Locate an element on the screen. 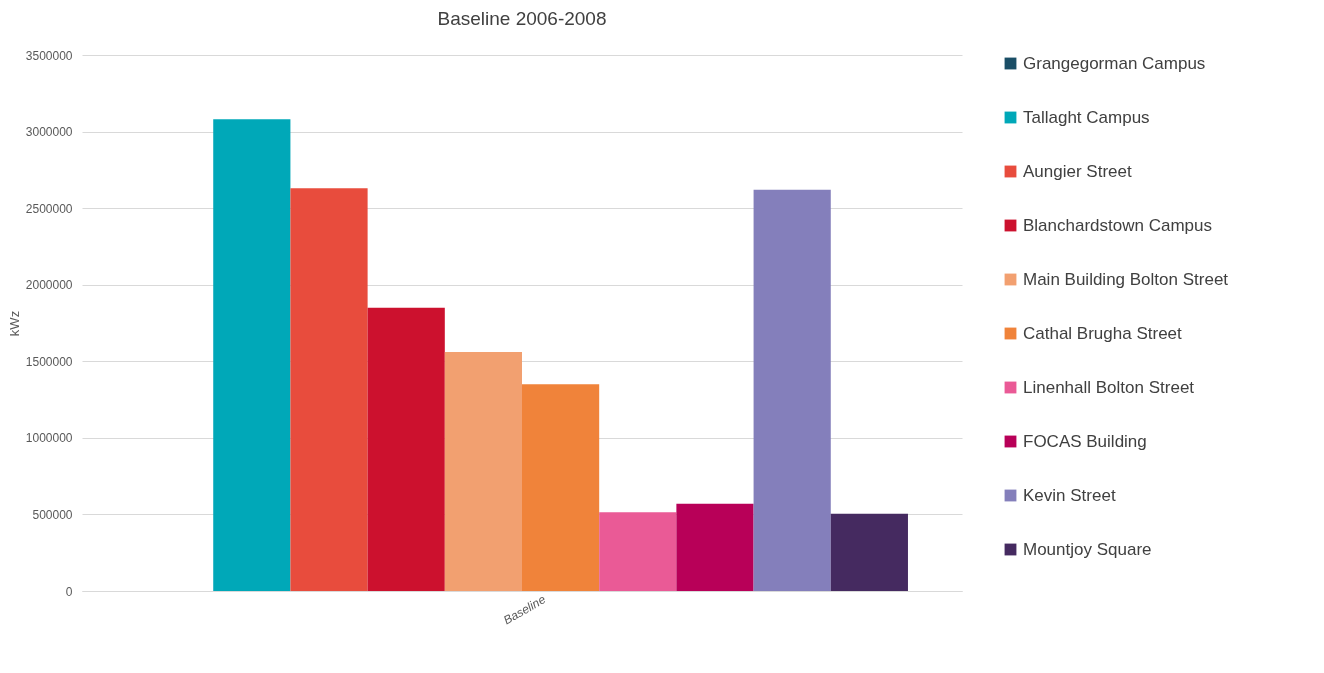 The height and width of the screenshot is (673, 1324). legend-label: Kevin Street is located at coordinates (1069, 495).